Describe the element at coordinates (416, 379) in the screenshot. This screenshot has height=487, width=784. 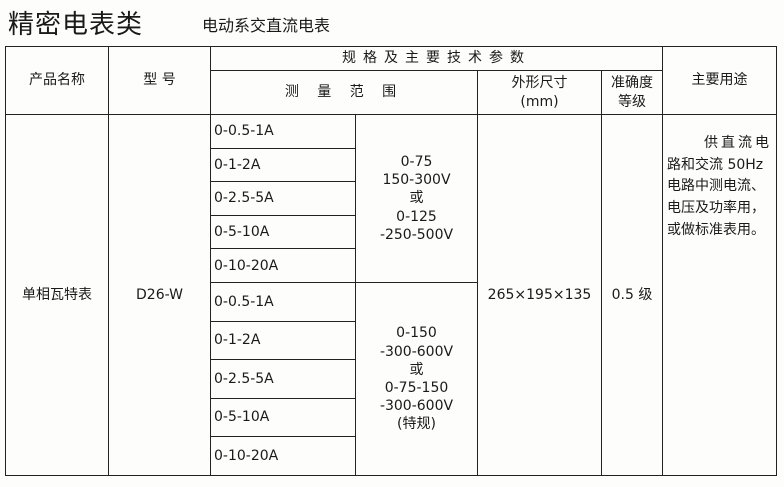
I see `voltage-range-2: 0-150 -300-600V 或 0-75-150 -300-600V (特规)` at that location.